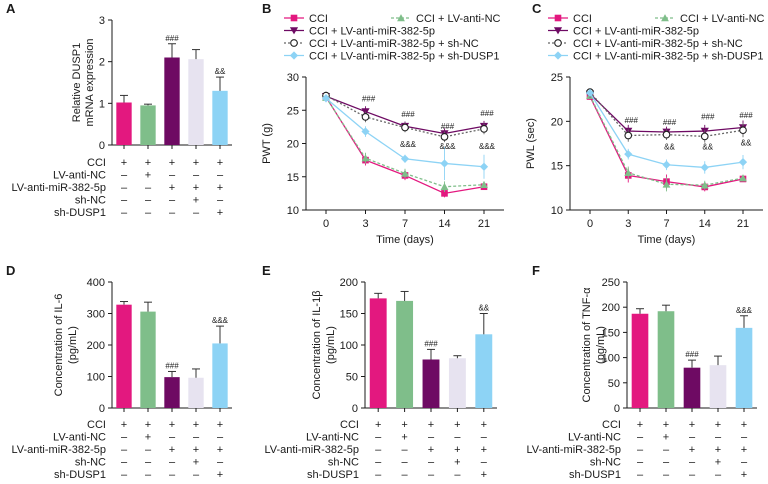 The height and width of the screenshot is (484, 768). I want to click on treatment-row-label: CCI, so click(611, 425).